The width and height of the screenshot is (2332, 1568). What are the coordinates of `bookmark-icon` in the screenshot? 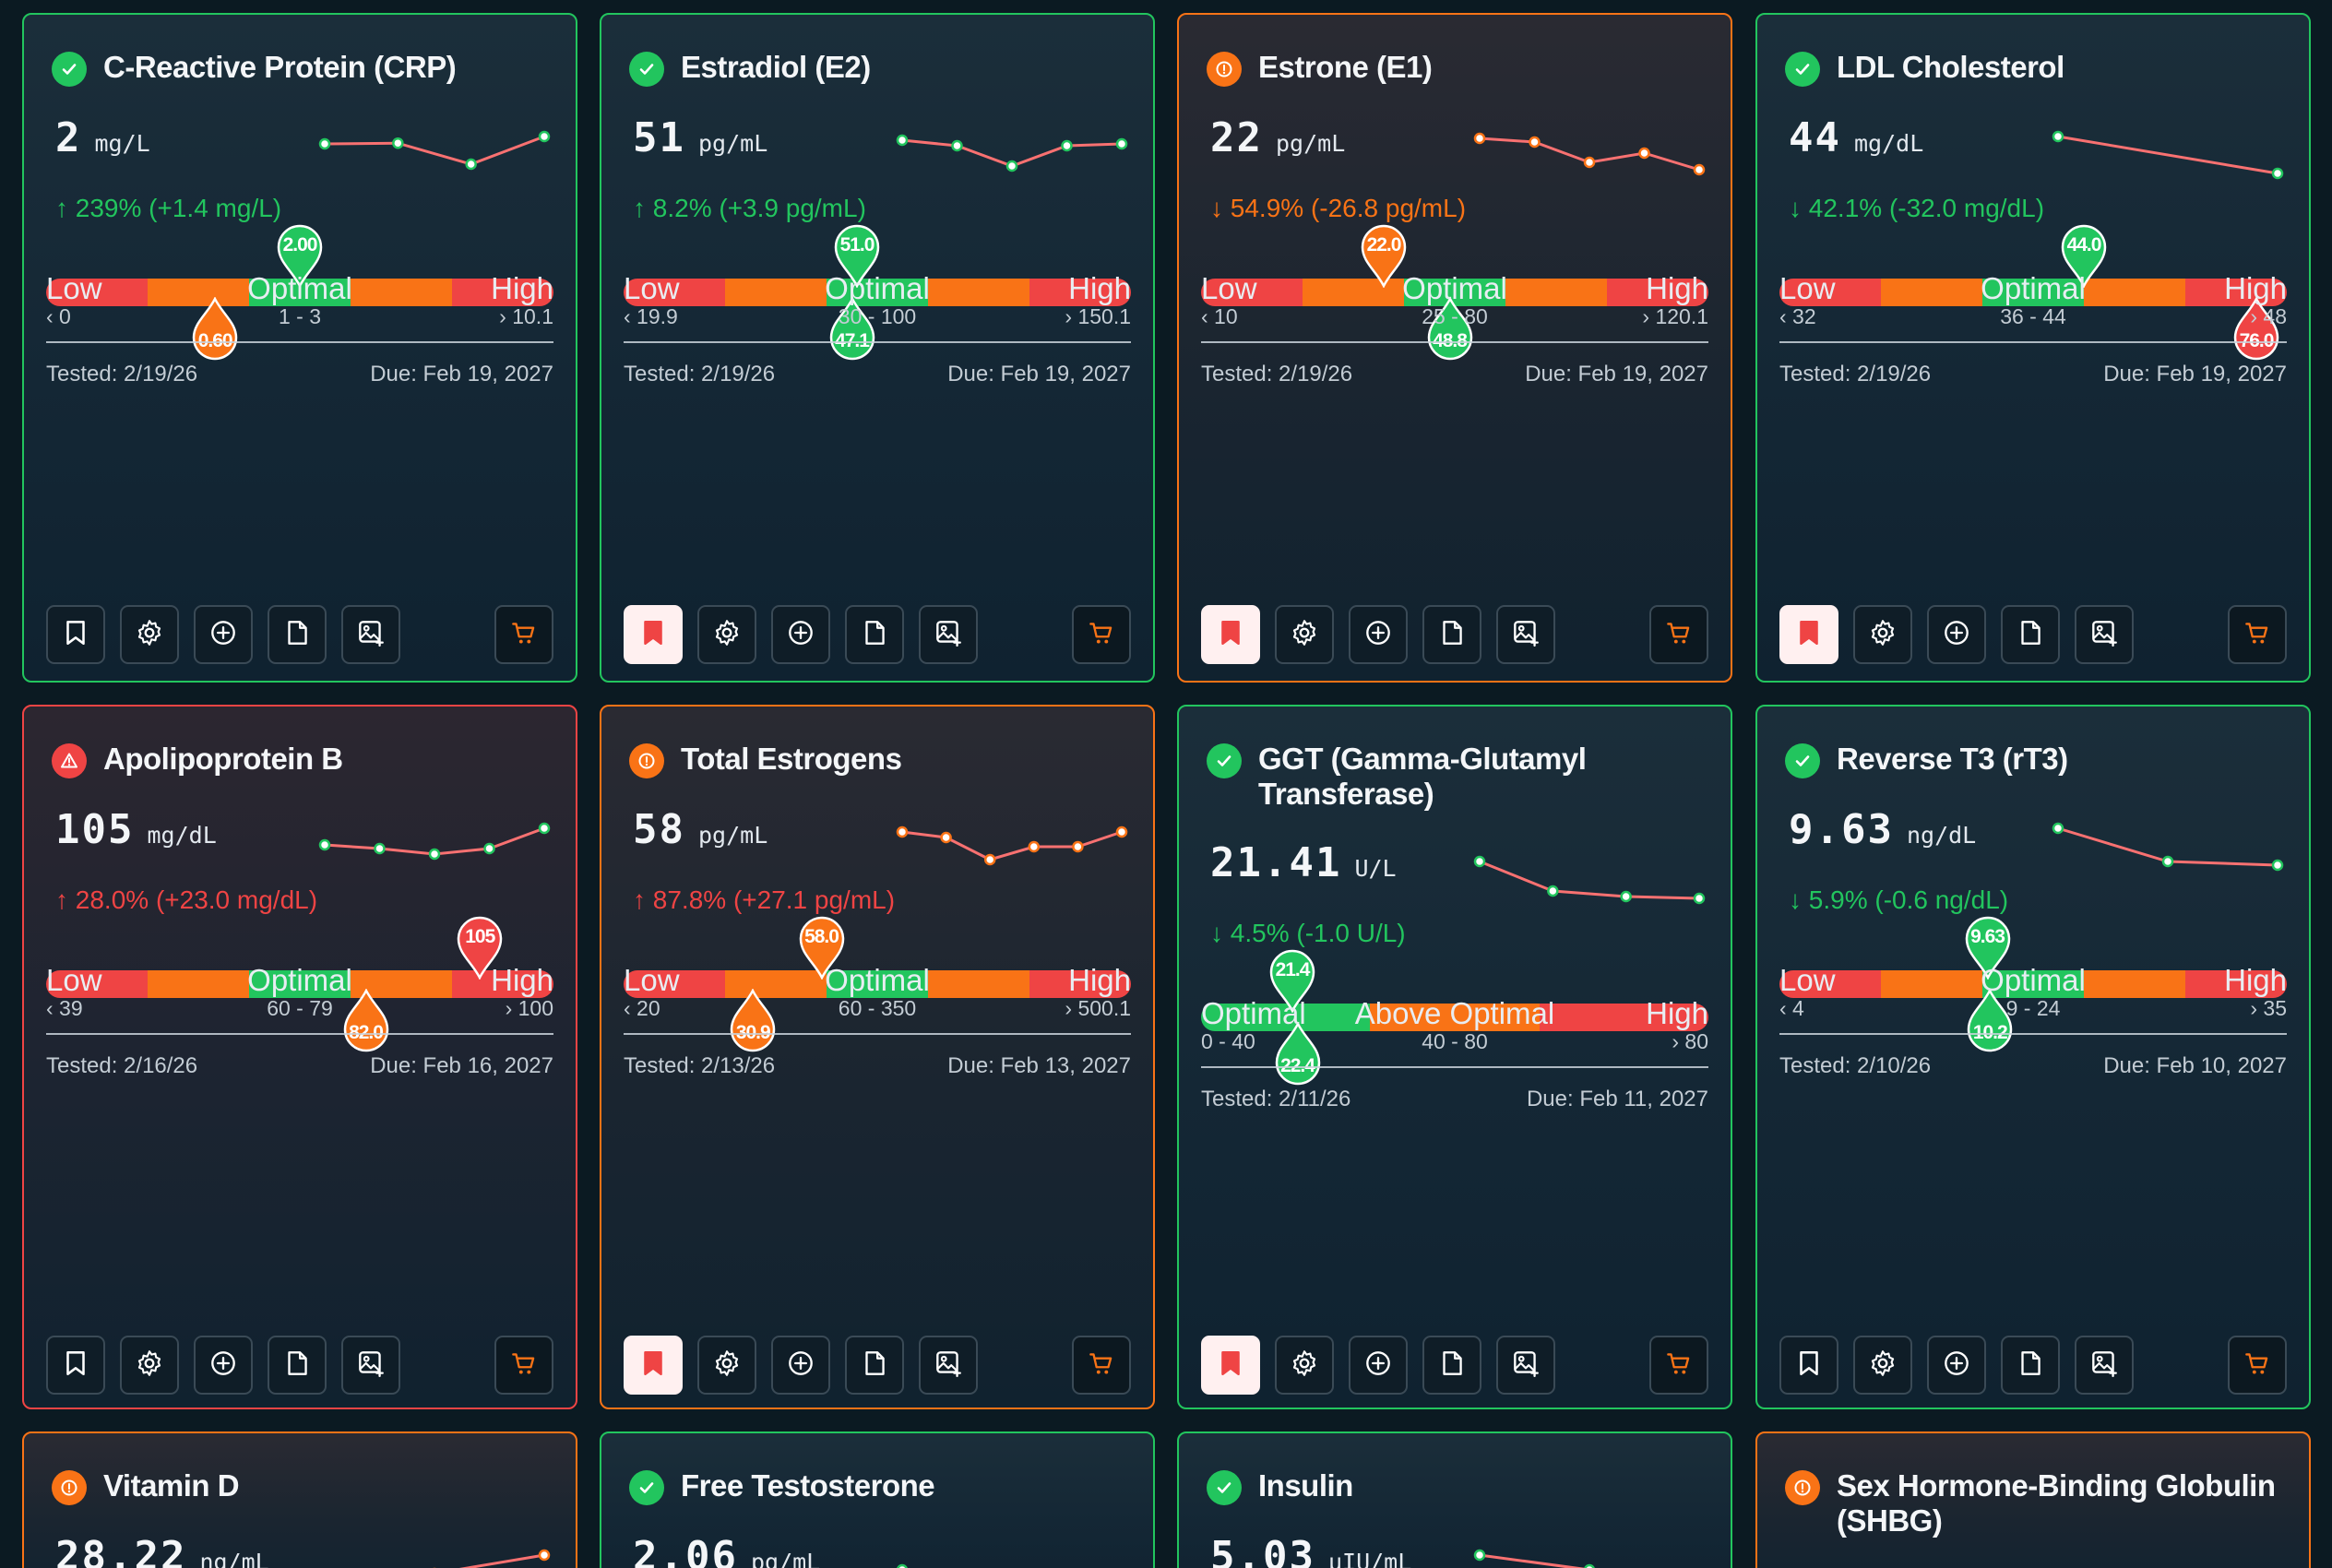 It's located at (1809, 635).